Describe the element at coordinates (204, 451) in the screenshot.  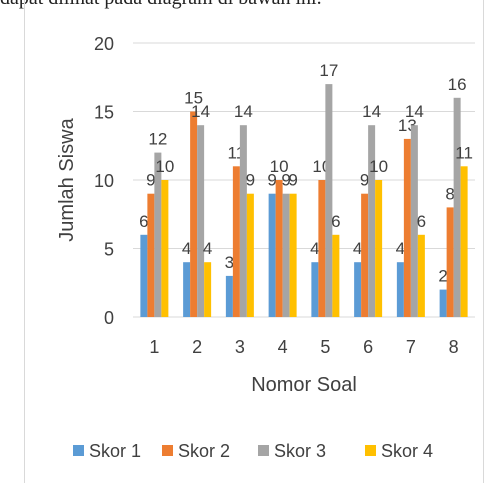
I see `legend-label: Skor 2` at that location.